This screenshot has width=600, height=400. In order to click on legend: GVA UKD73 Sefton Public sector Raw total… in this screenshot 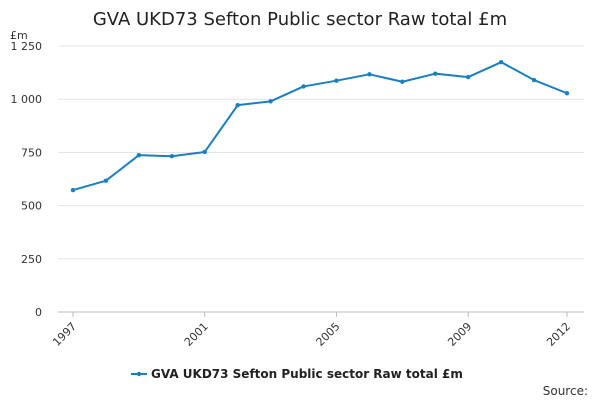, I will do `click(297, 374)`.